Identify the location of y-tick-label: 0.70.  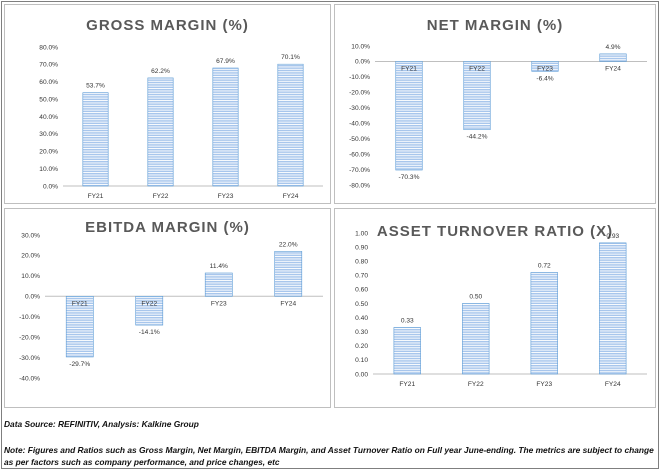
(361, 276).